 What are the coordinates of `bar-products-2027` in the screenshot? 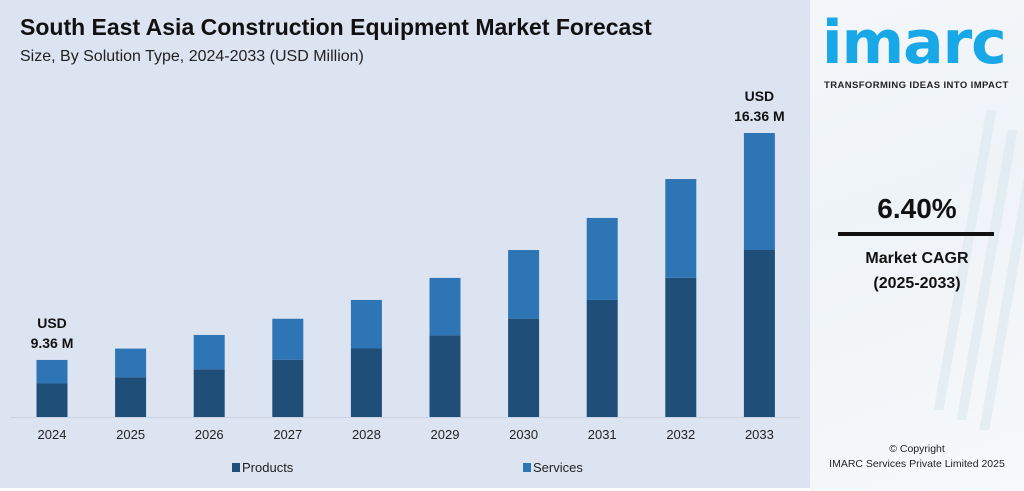 It's located at (288, 388).